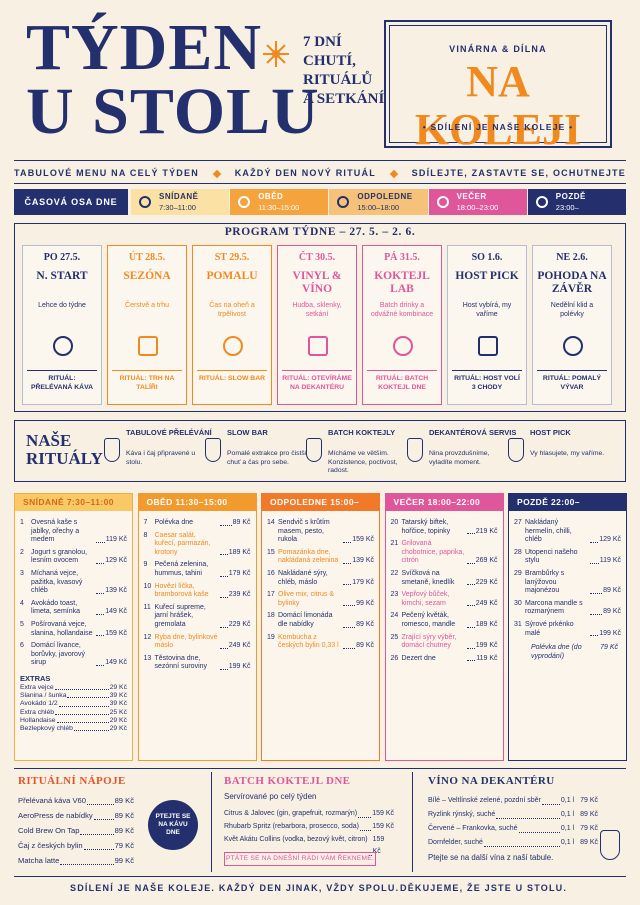 The width and height of the screenshot is (640, 905). What do you see at coordinates (145, 535) in the screenshot?
I see `item-number: 8` at bounding box center [145, 535].